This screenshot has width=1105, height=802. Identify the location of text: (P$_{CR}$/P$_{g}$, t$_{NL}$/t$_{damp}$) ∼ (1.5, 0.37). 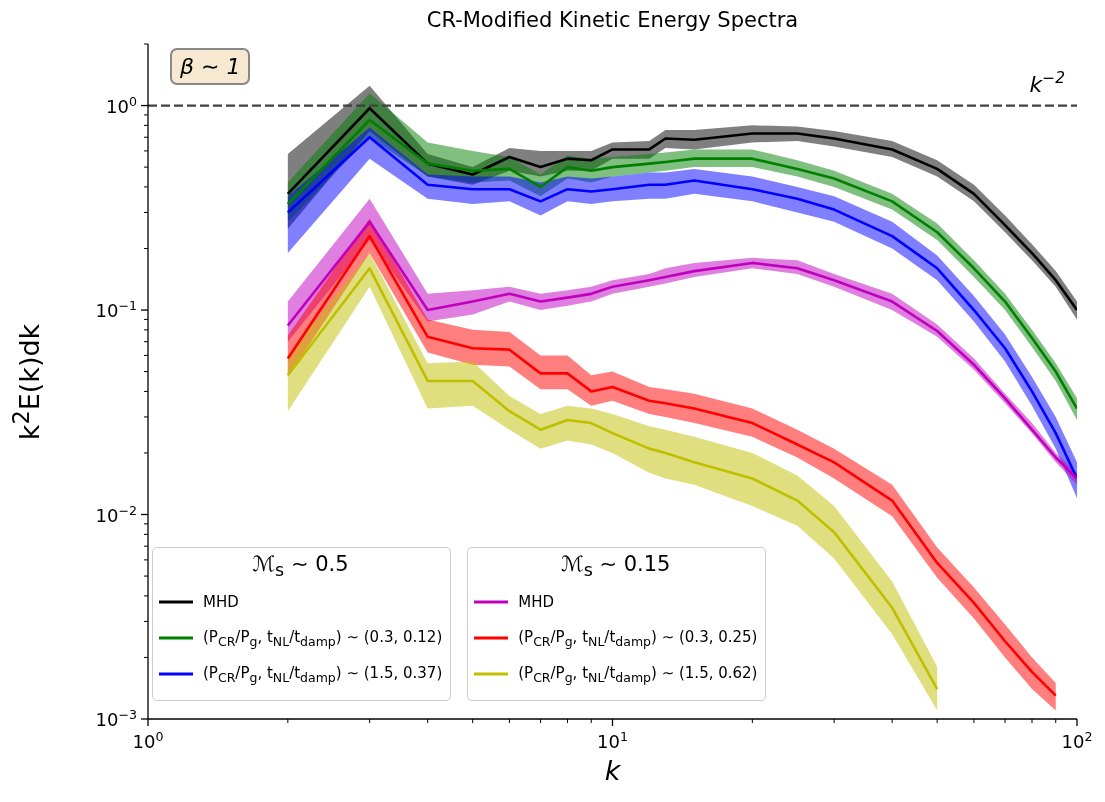
(323, 674).